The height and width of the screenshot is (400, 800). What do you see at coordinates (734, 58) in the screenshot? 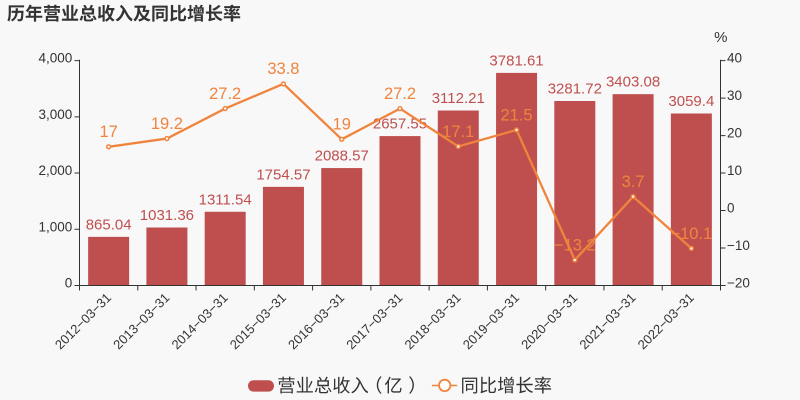
I see `svg-text: 40` at bounding box center [734, 58].